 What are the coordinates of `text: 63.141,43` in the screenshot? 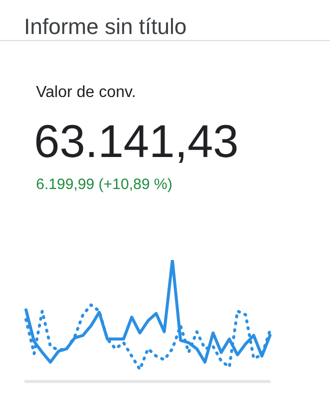 It's located at (136, 141).